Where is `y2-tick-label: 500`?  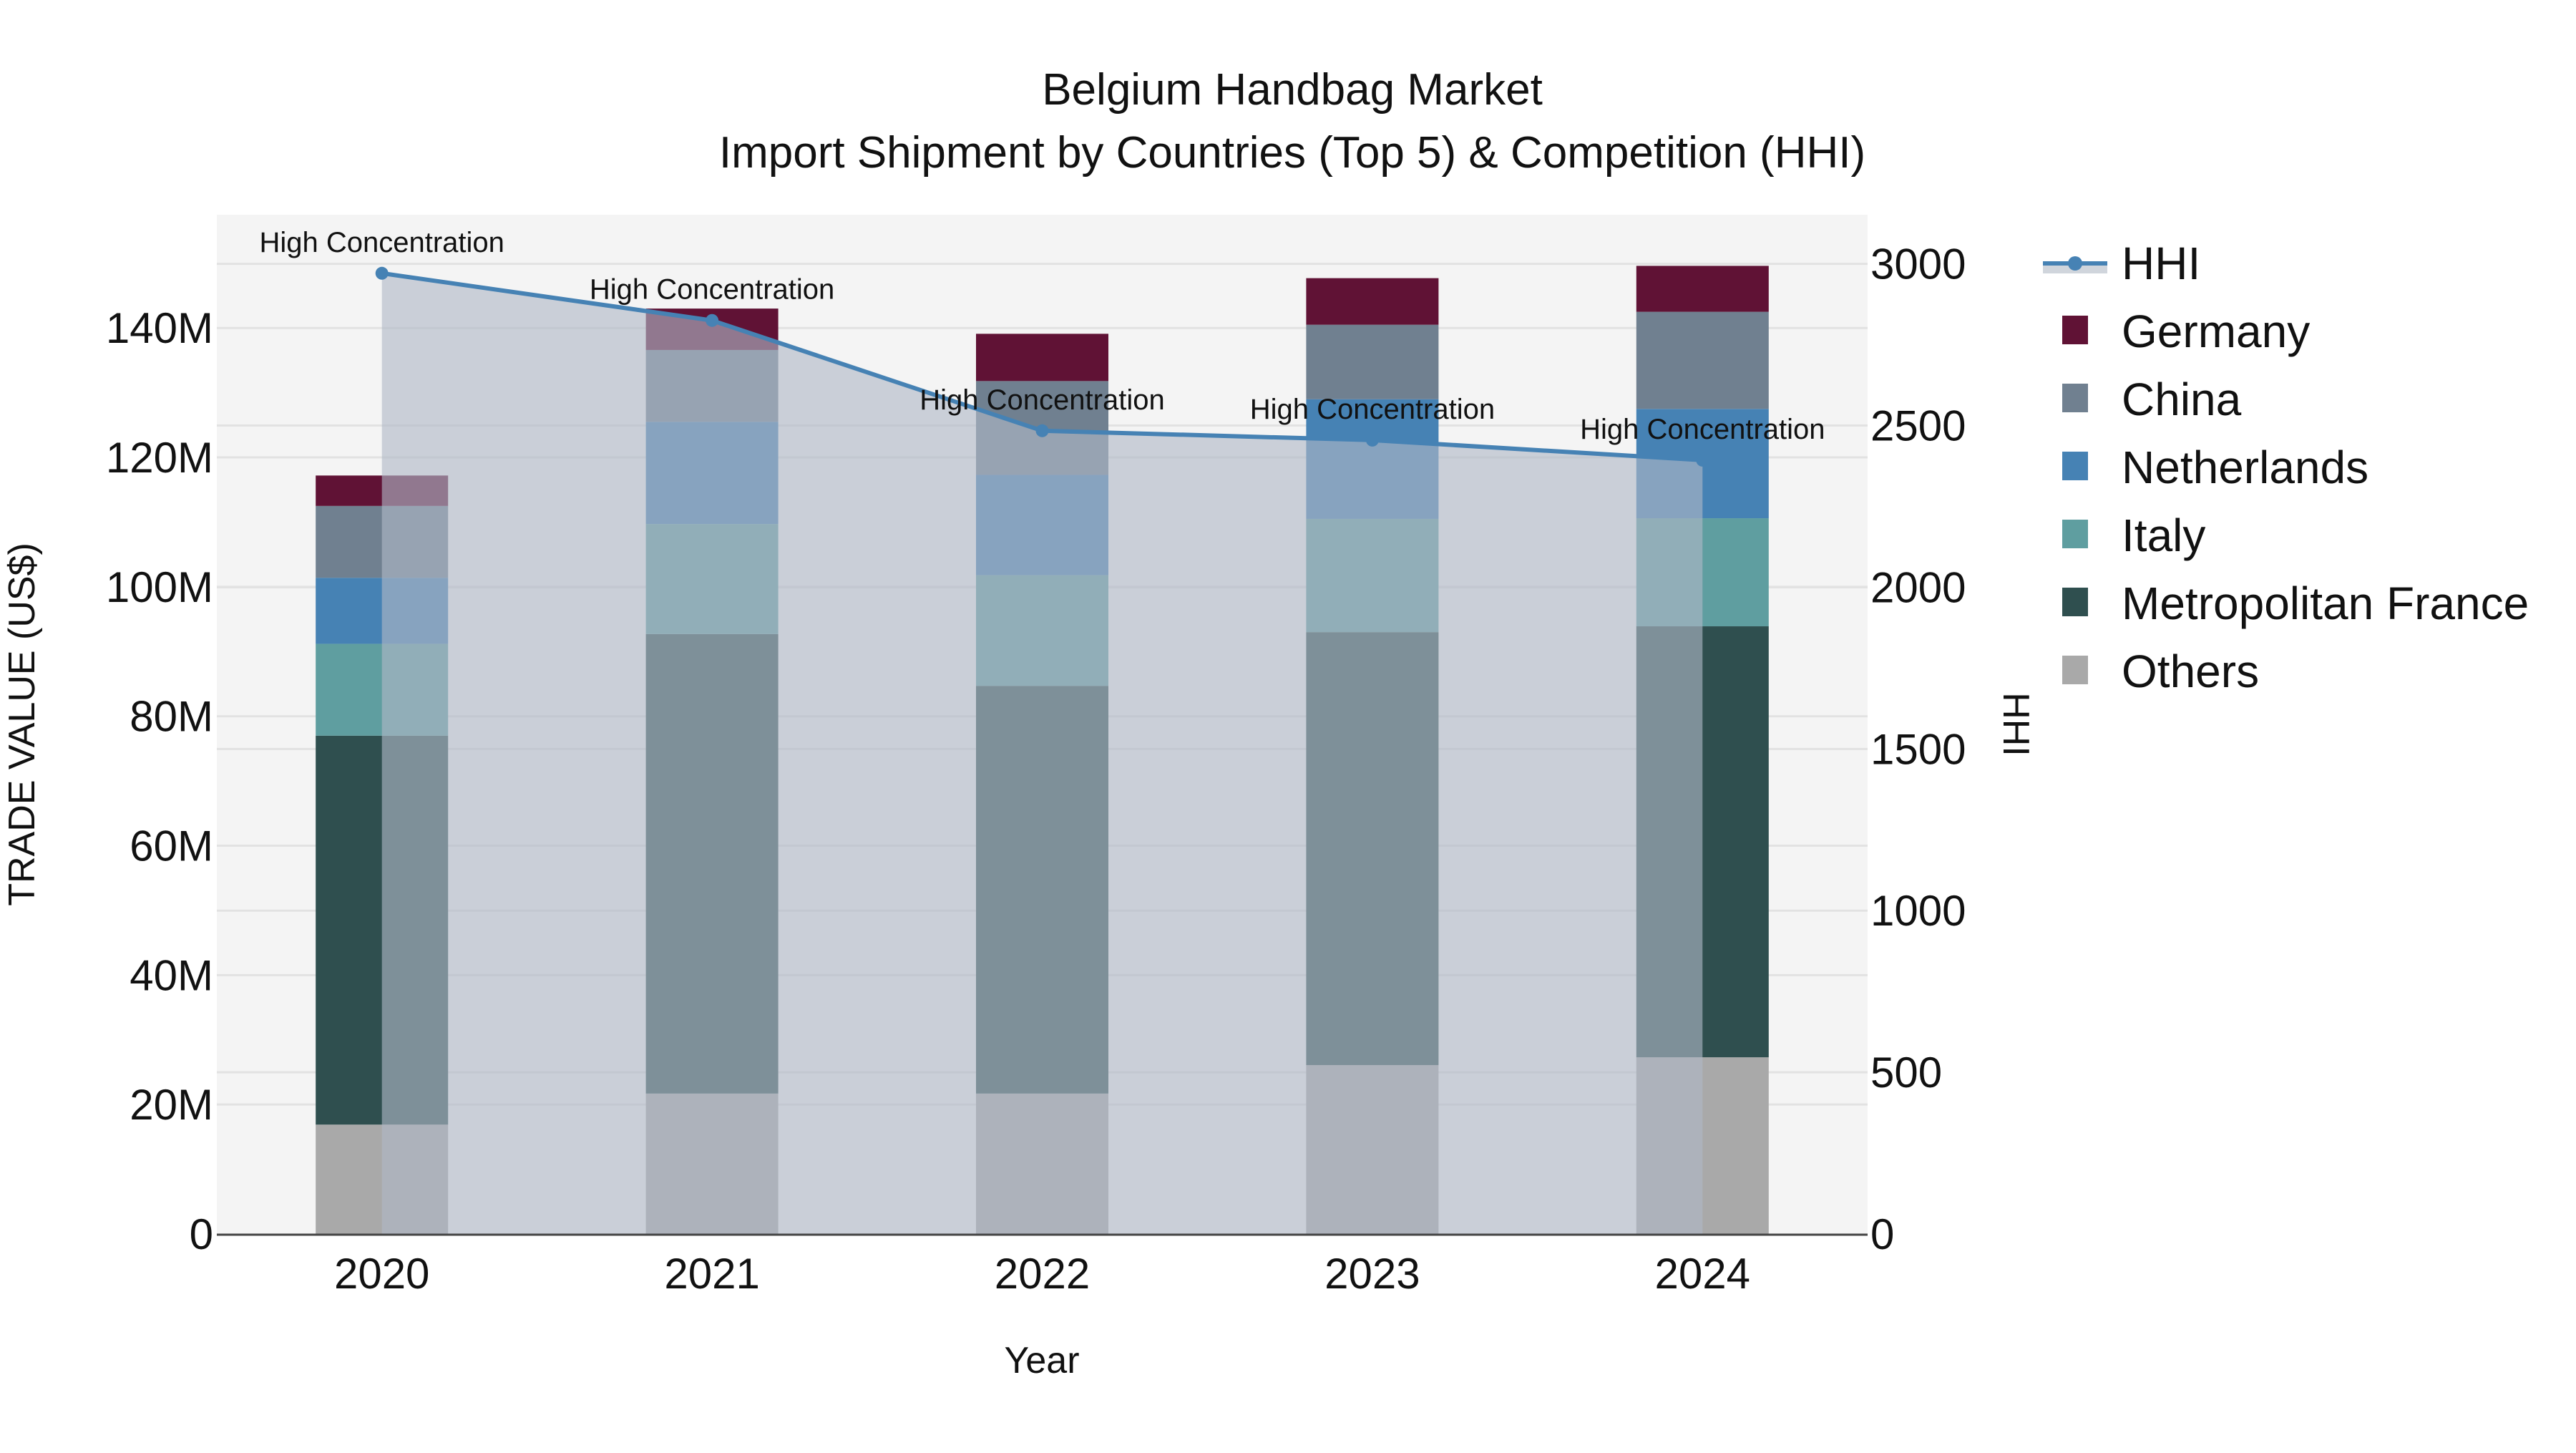 y2-tick-label: 500 is located at coordinates (1906, 1073).